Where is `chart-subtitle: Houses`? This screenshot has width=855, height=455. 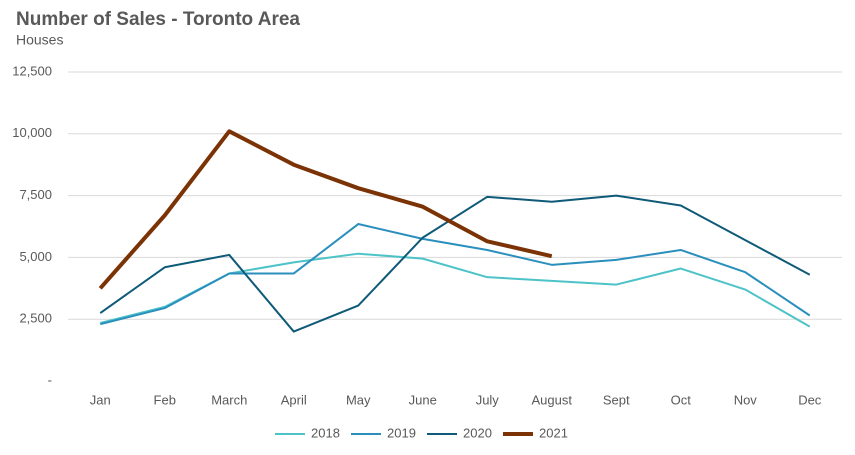 chart-subtitle: Houses is located at coordinates (39, 40).